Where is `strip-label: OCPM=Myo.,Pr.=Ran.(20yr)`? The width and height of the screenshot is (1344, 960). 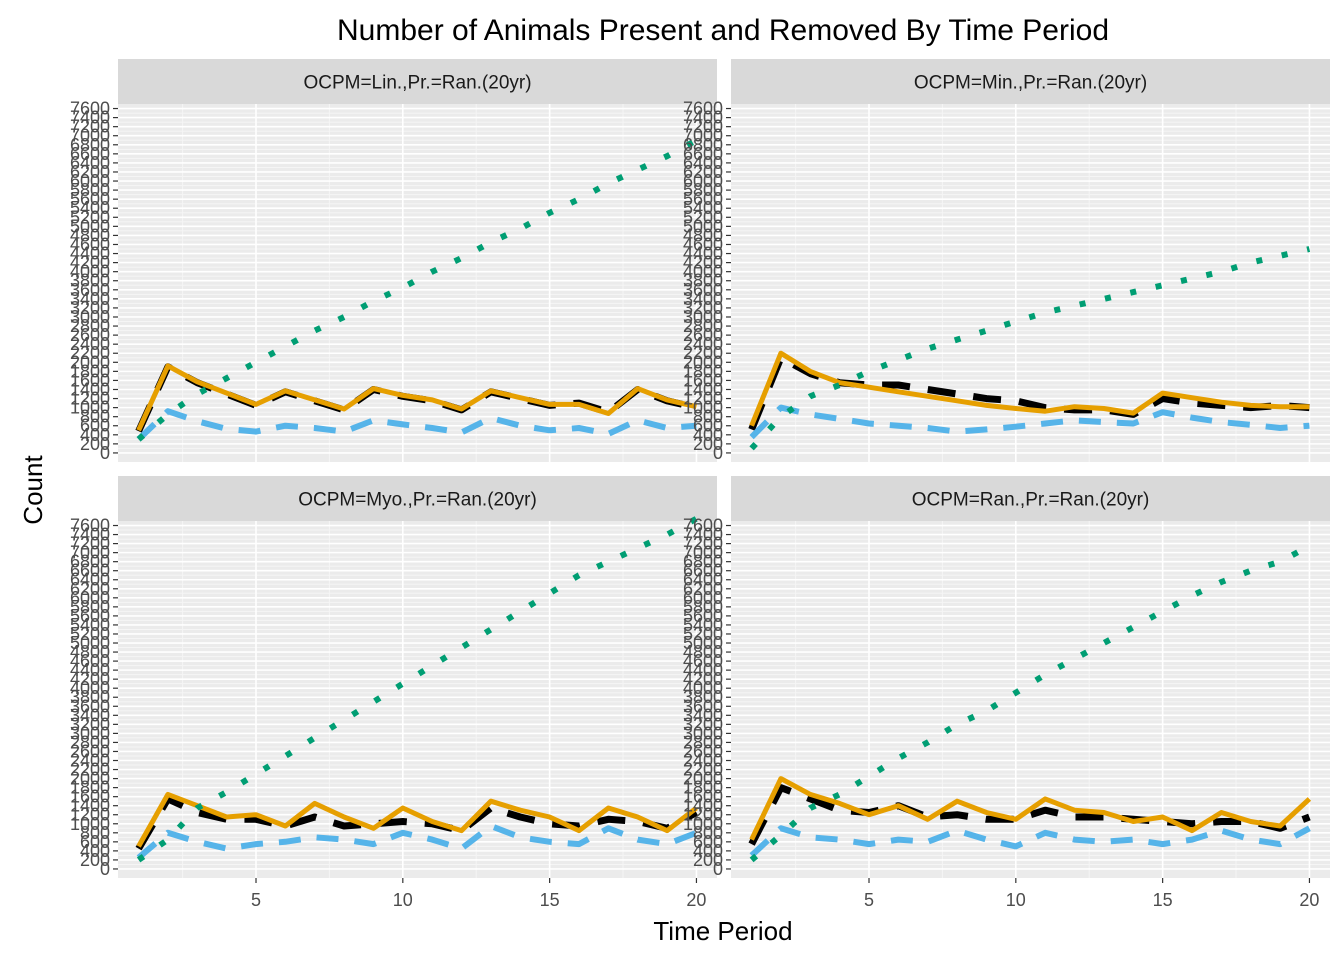
strip-label: OCPM=Myo.,Pr.=Ran.(20yr) is located at coordinates (417, 500).